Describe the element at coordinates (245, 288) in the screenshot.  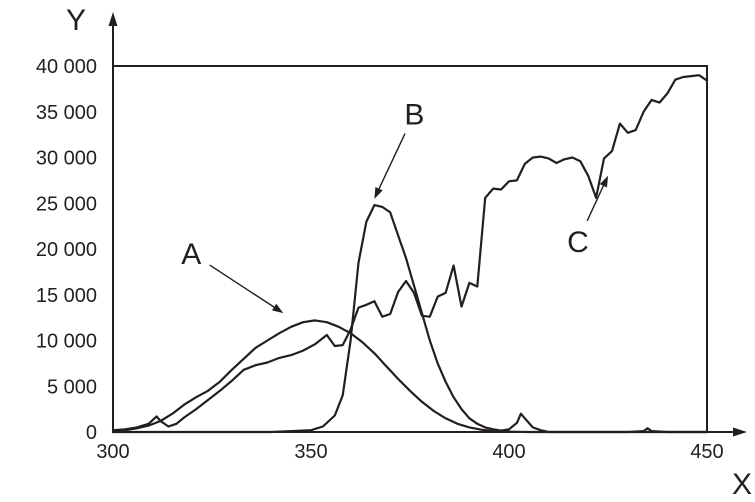
I see `callout-arrow-a` at that location.